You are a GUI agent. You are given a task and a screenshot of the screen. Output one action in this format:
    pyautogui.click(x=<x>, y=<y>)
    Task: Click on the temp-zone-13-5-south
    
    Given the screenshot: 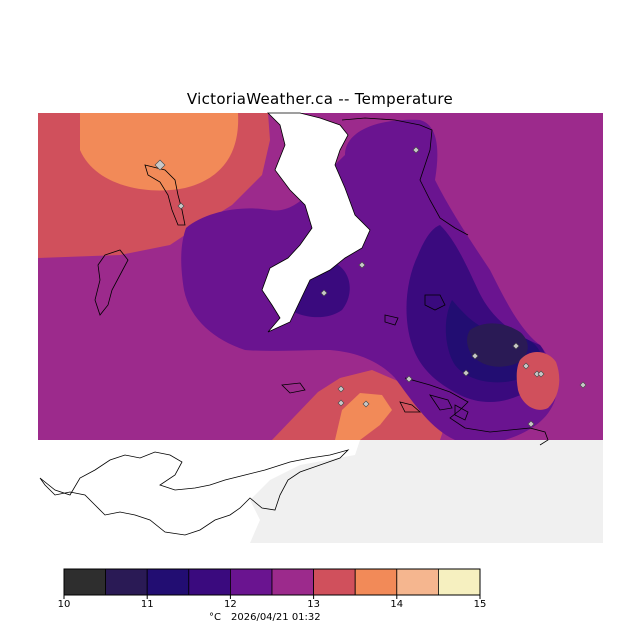 What is the action you would take?
    pyautogui.click(x=363, y=416)
    